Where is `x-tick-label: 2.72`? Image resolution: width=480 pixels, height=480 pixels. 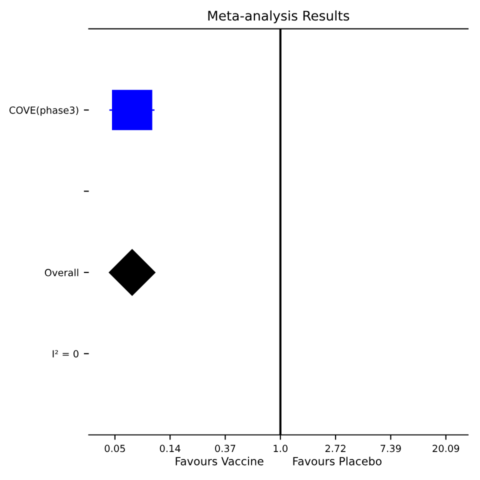
x-tick-label: 2.72 is located at coordinates (335, 448).